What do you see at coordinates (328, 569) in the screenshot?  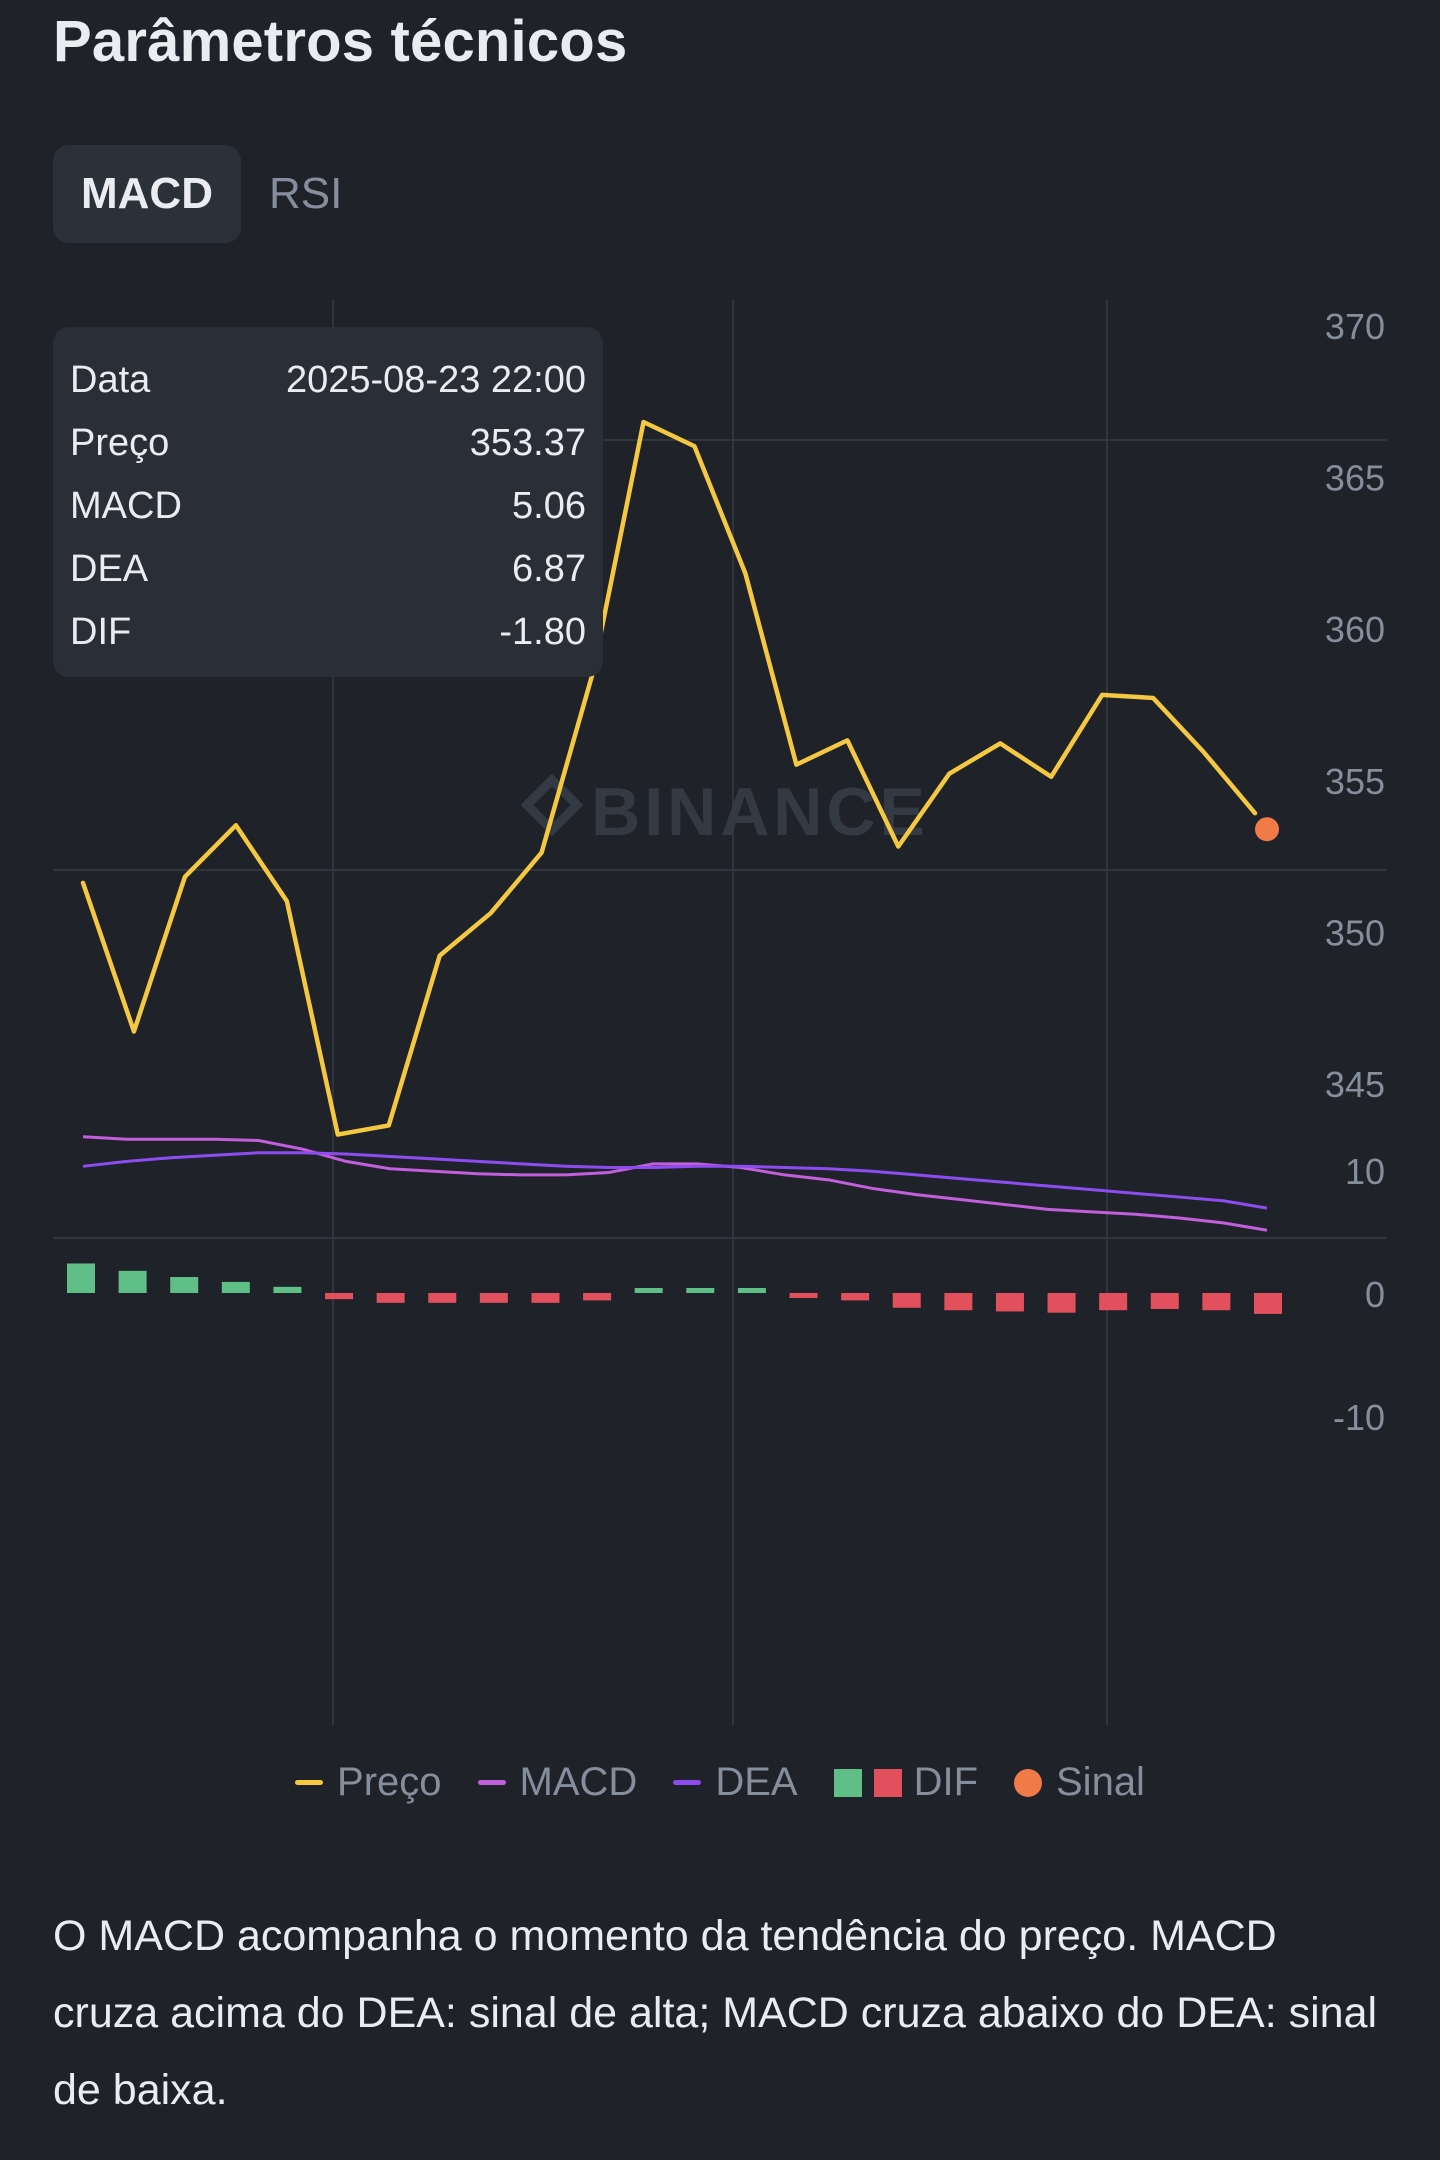 I see `tooltip-row-dea: DEA 6.87` at bounding box center [328, 569].